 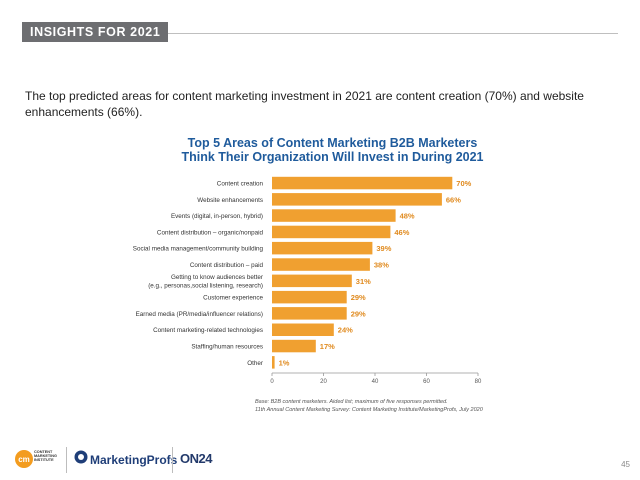 I want to click on category-label: Content creation, so click(x=240, y=184).